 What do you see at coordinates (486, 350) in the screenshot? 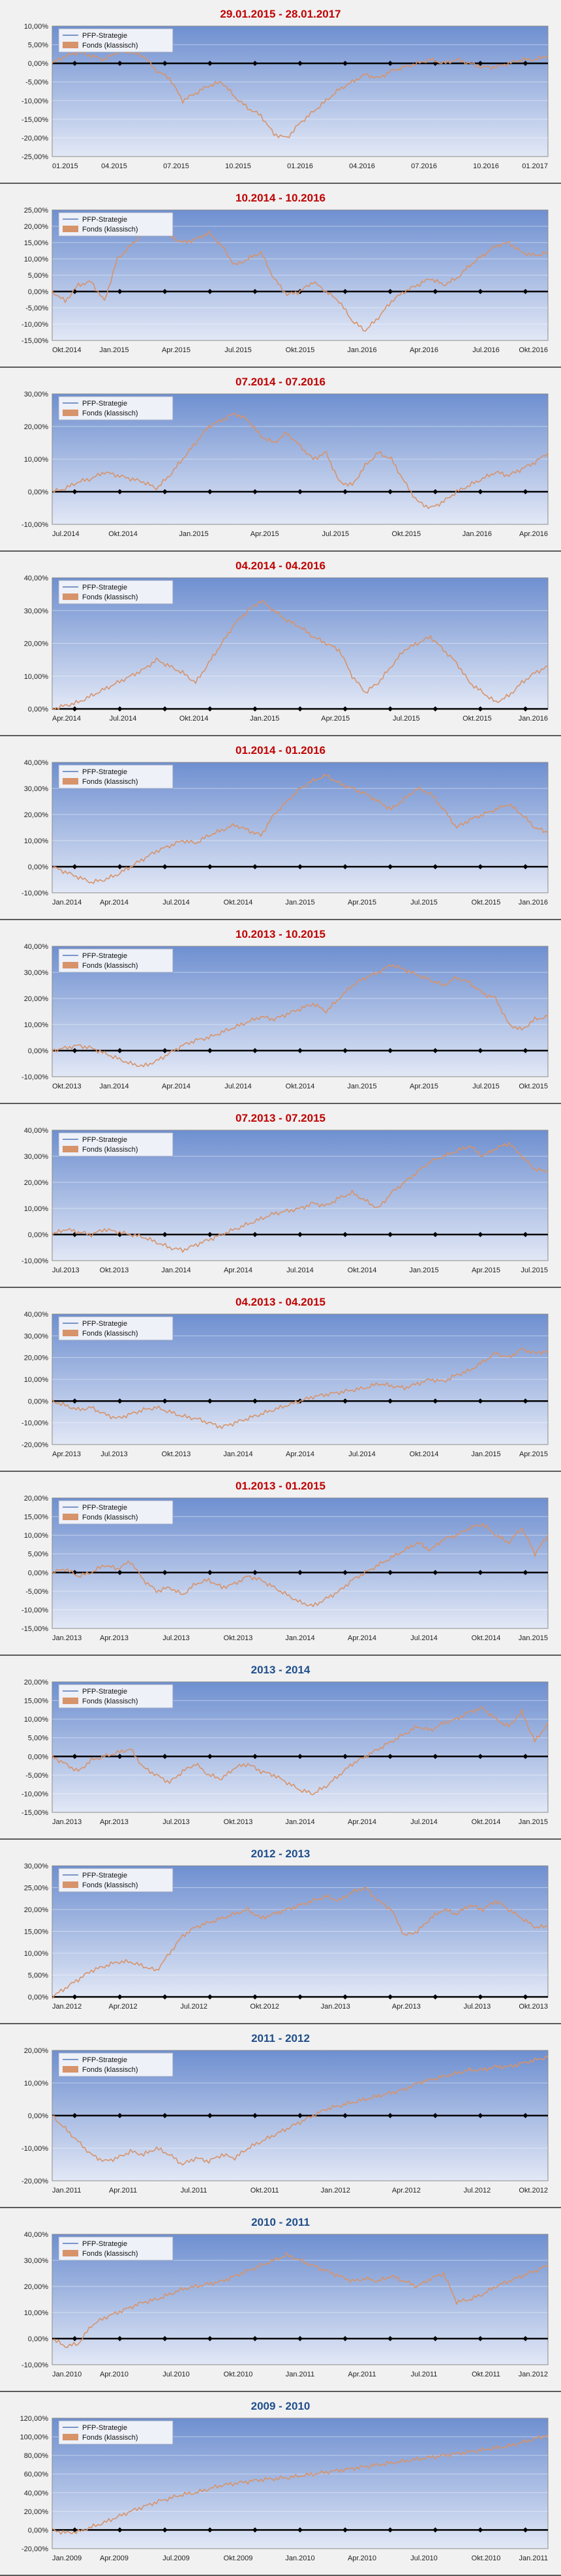
I see `x-tick-label: Jul.2016` at bounding box center [486, 350].